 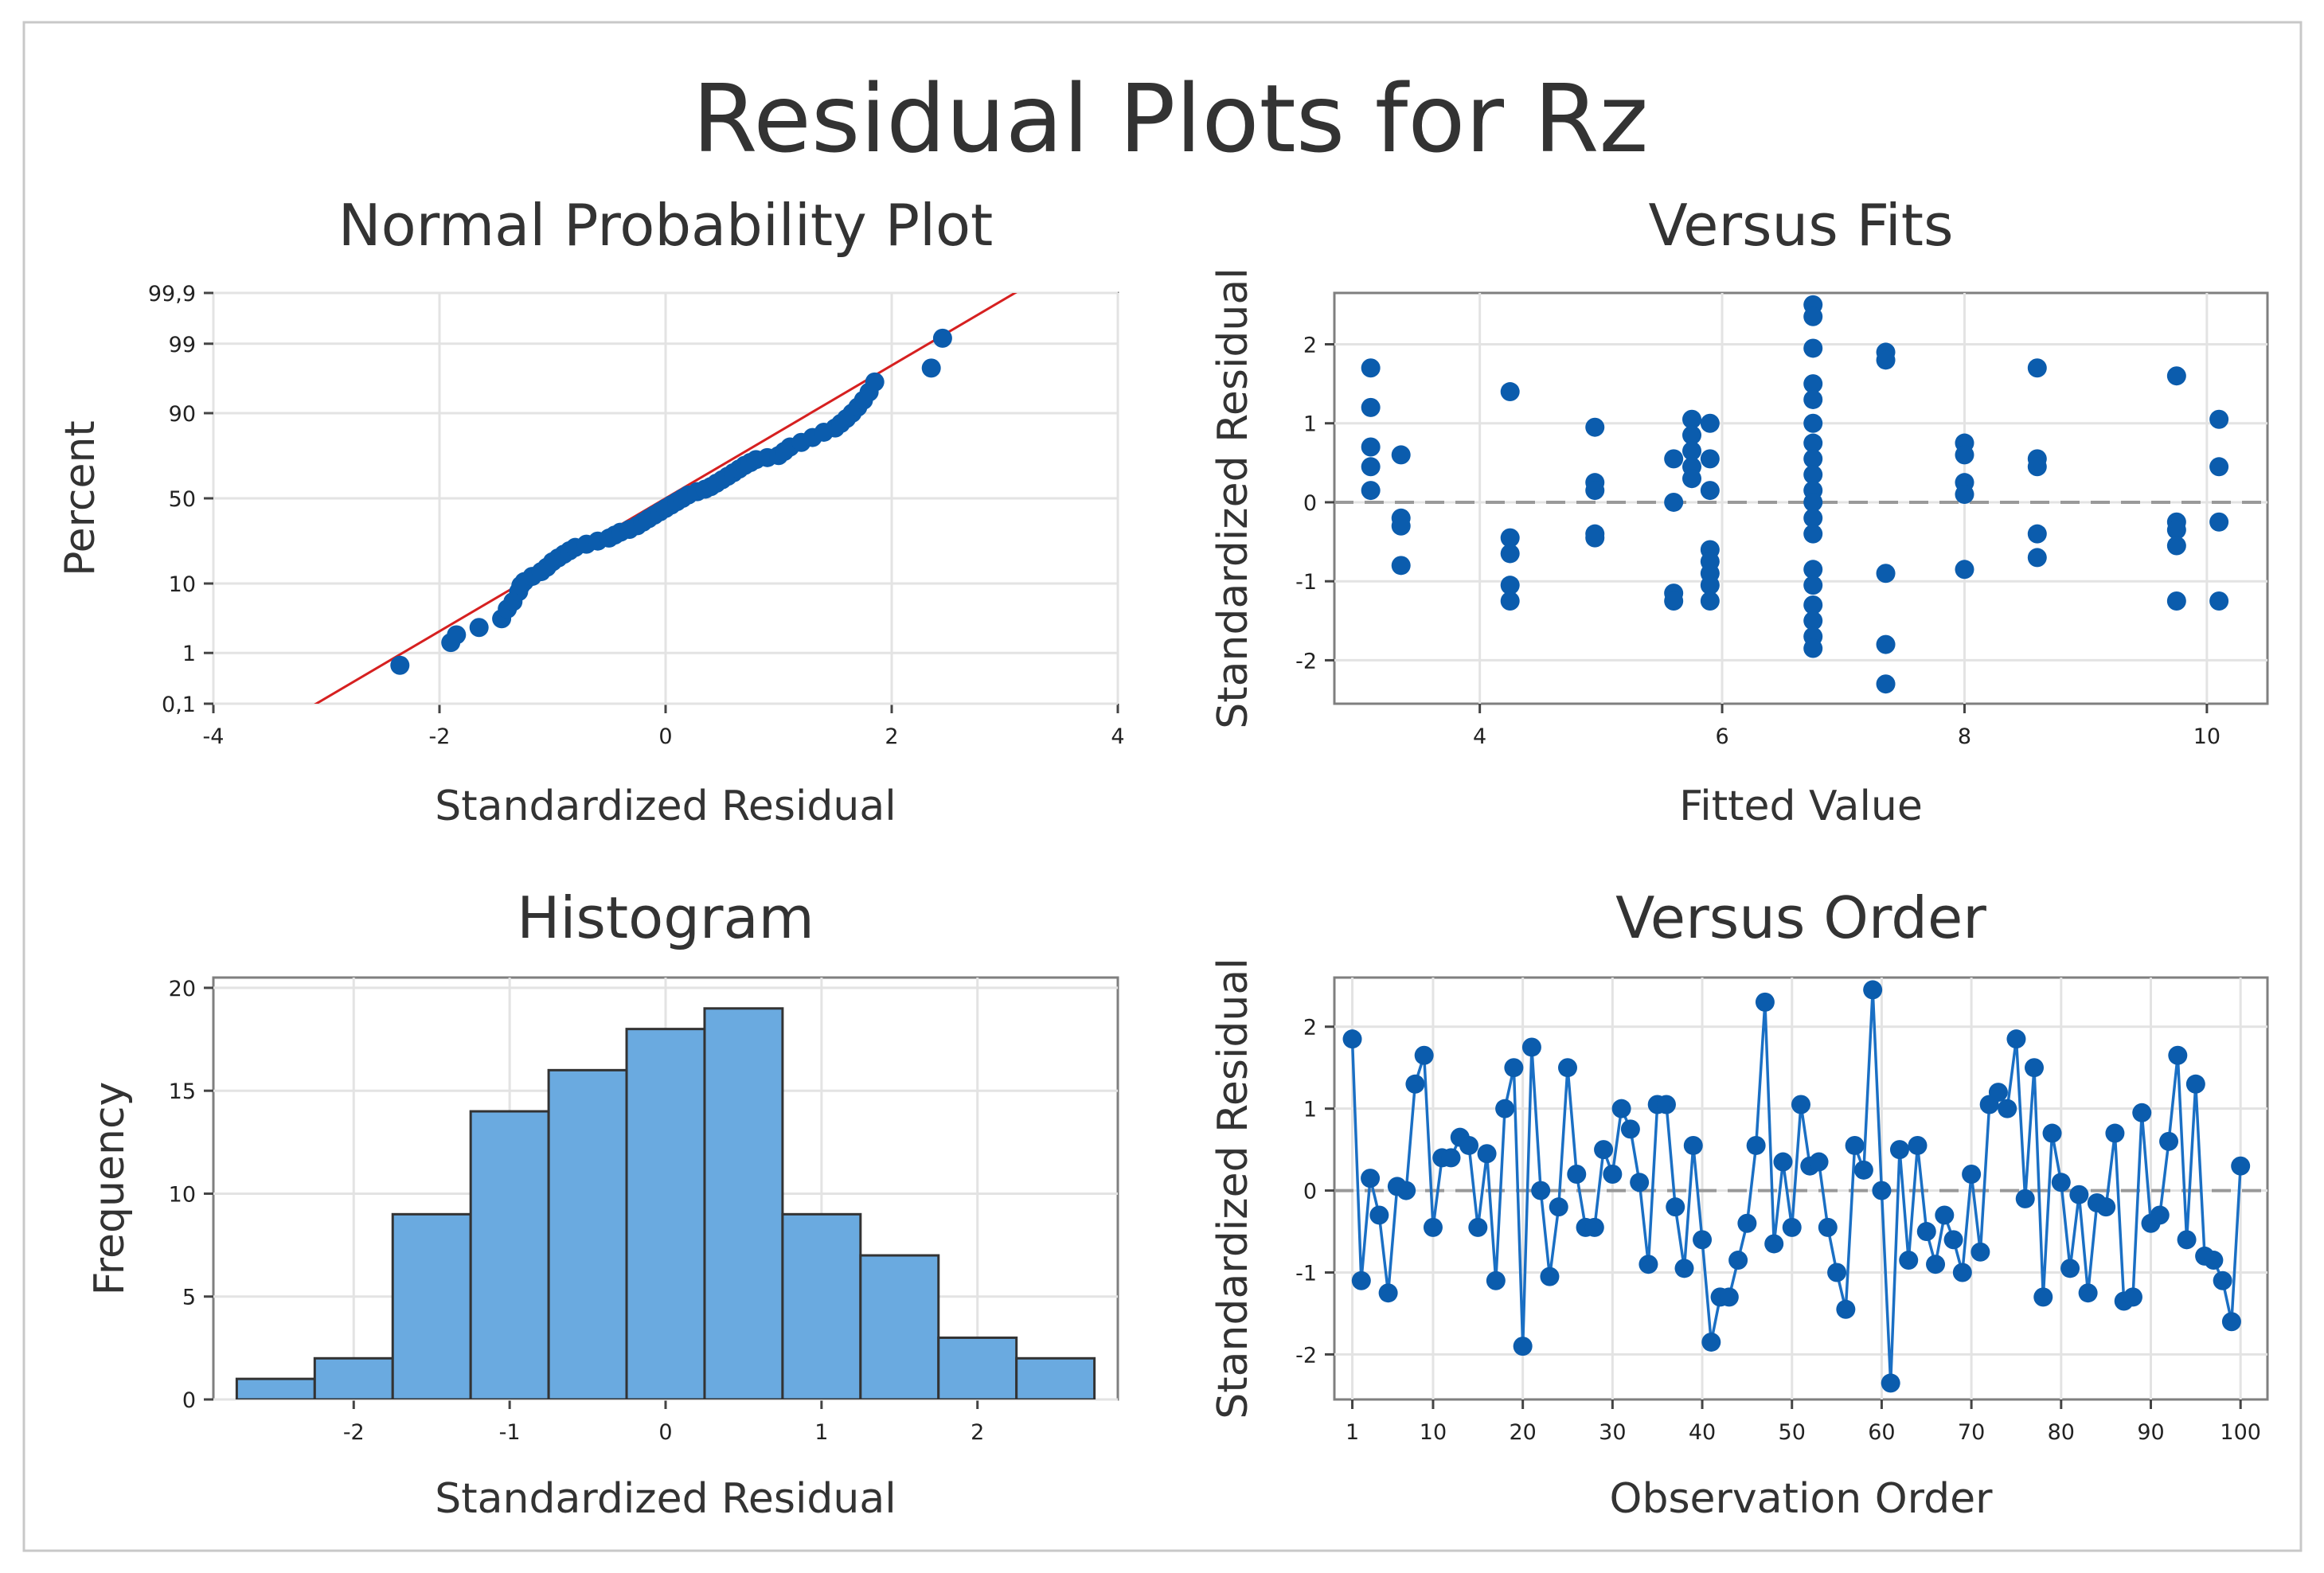 I want to click on x-tick-label: 8, so click(x=1965, y=736).